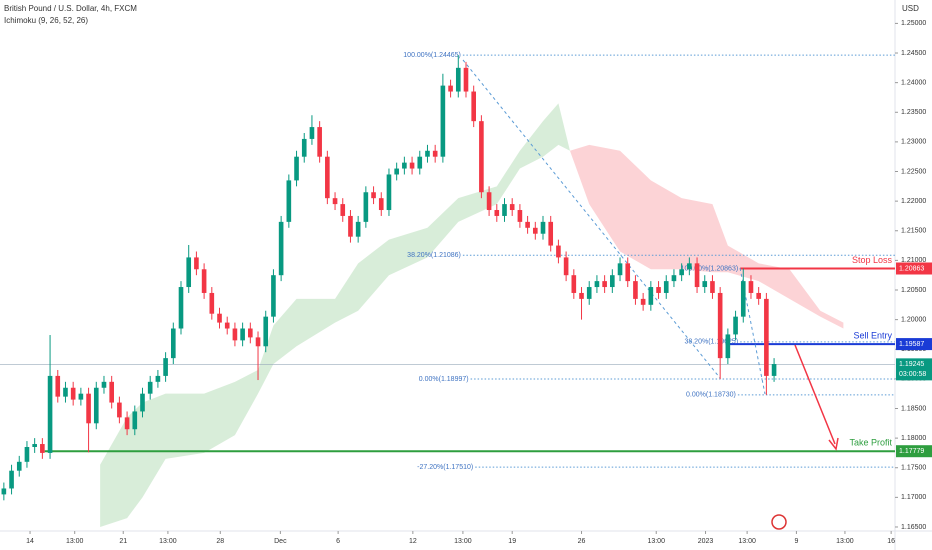 This screenshot has width=932, height=550. I want to click on currency: USD, so click(910, 8).